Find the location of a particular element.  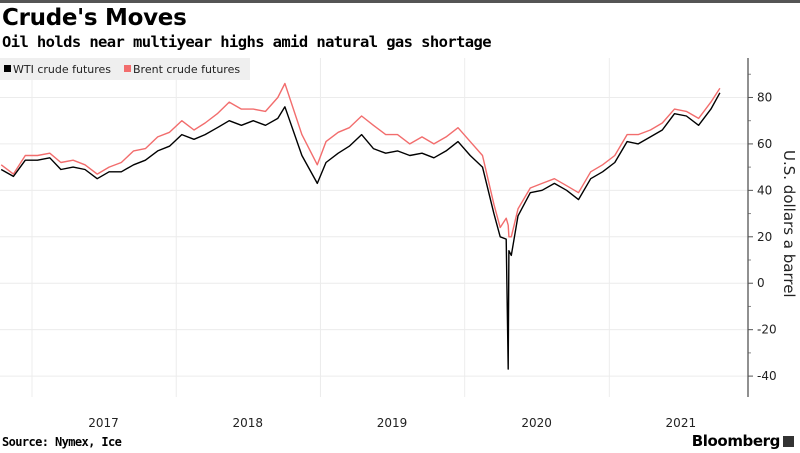

y-tick-label: -20 is located at coordinates (767, 330).